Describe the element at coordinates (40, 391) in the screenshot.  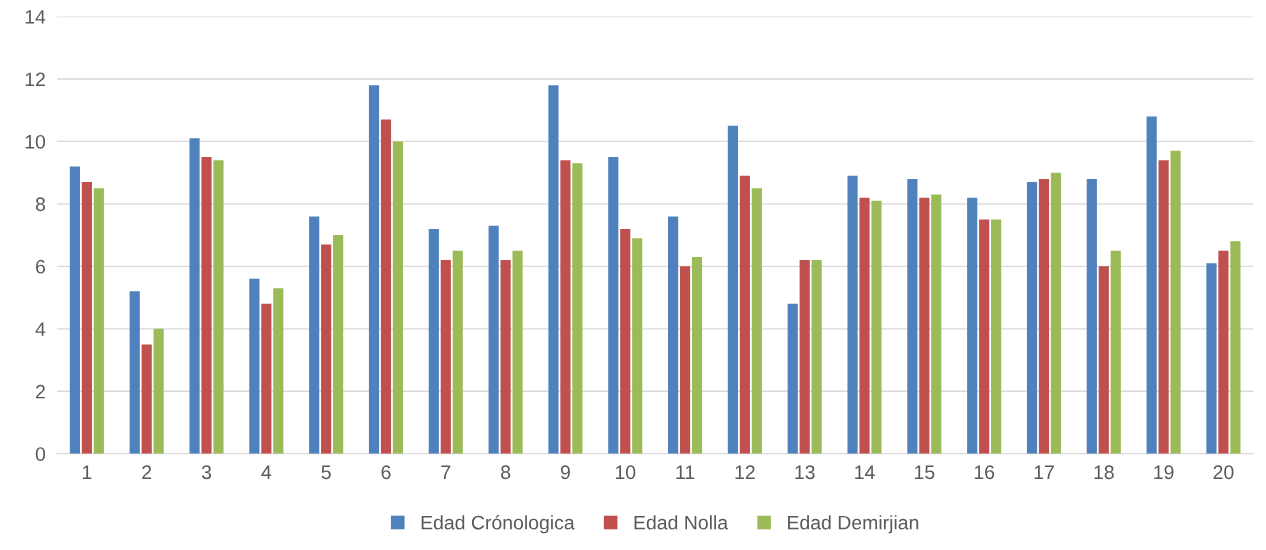
I see `y-tick-label: 2` at that location.